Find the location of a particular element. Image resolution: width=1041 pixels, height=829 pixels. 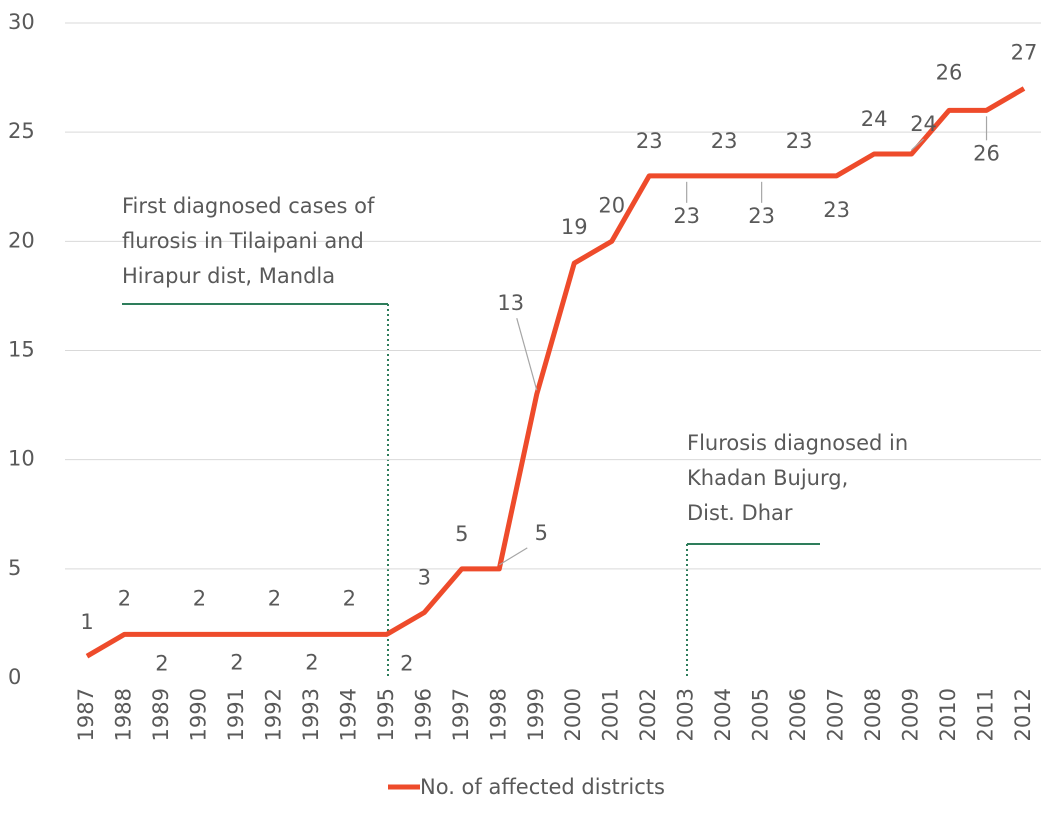

y-tick-label: 20 is located at coordinates (21, 240).